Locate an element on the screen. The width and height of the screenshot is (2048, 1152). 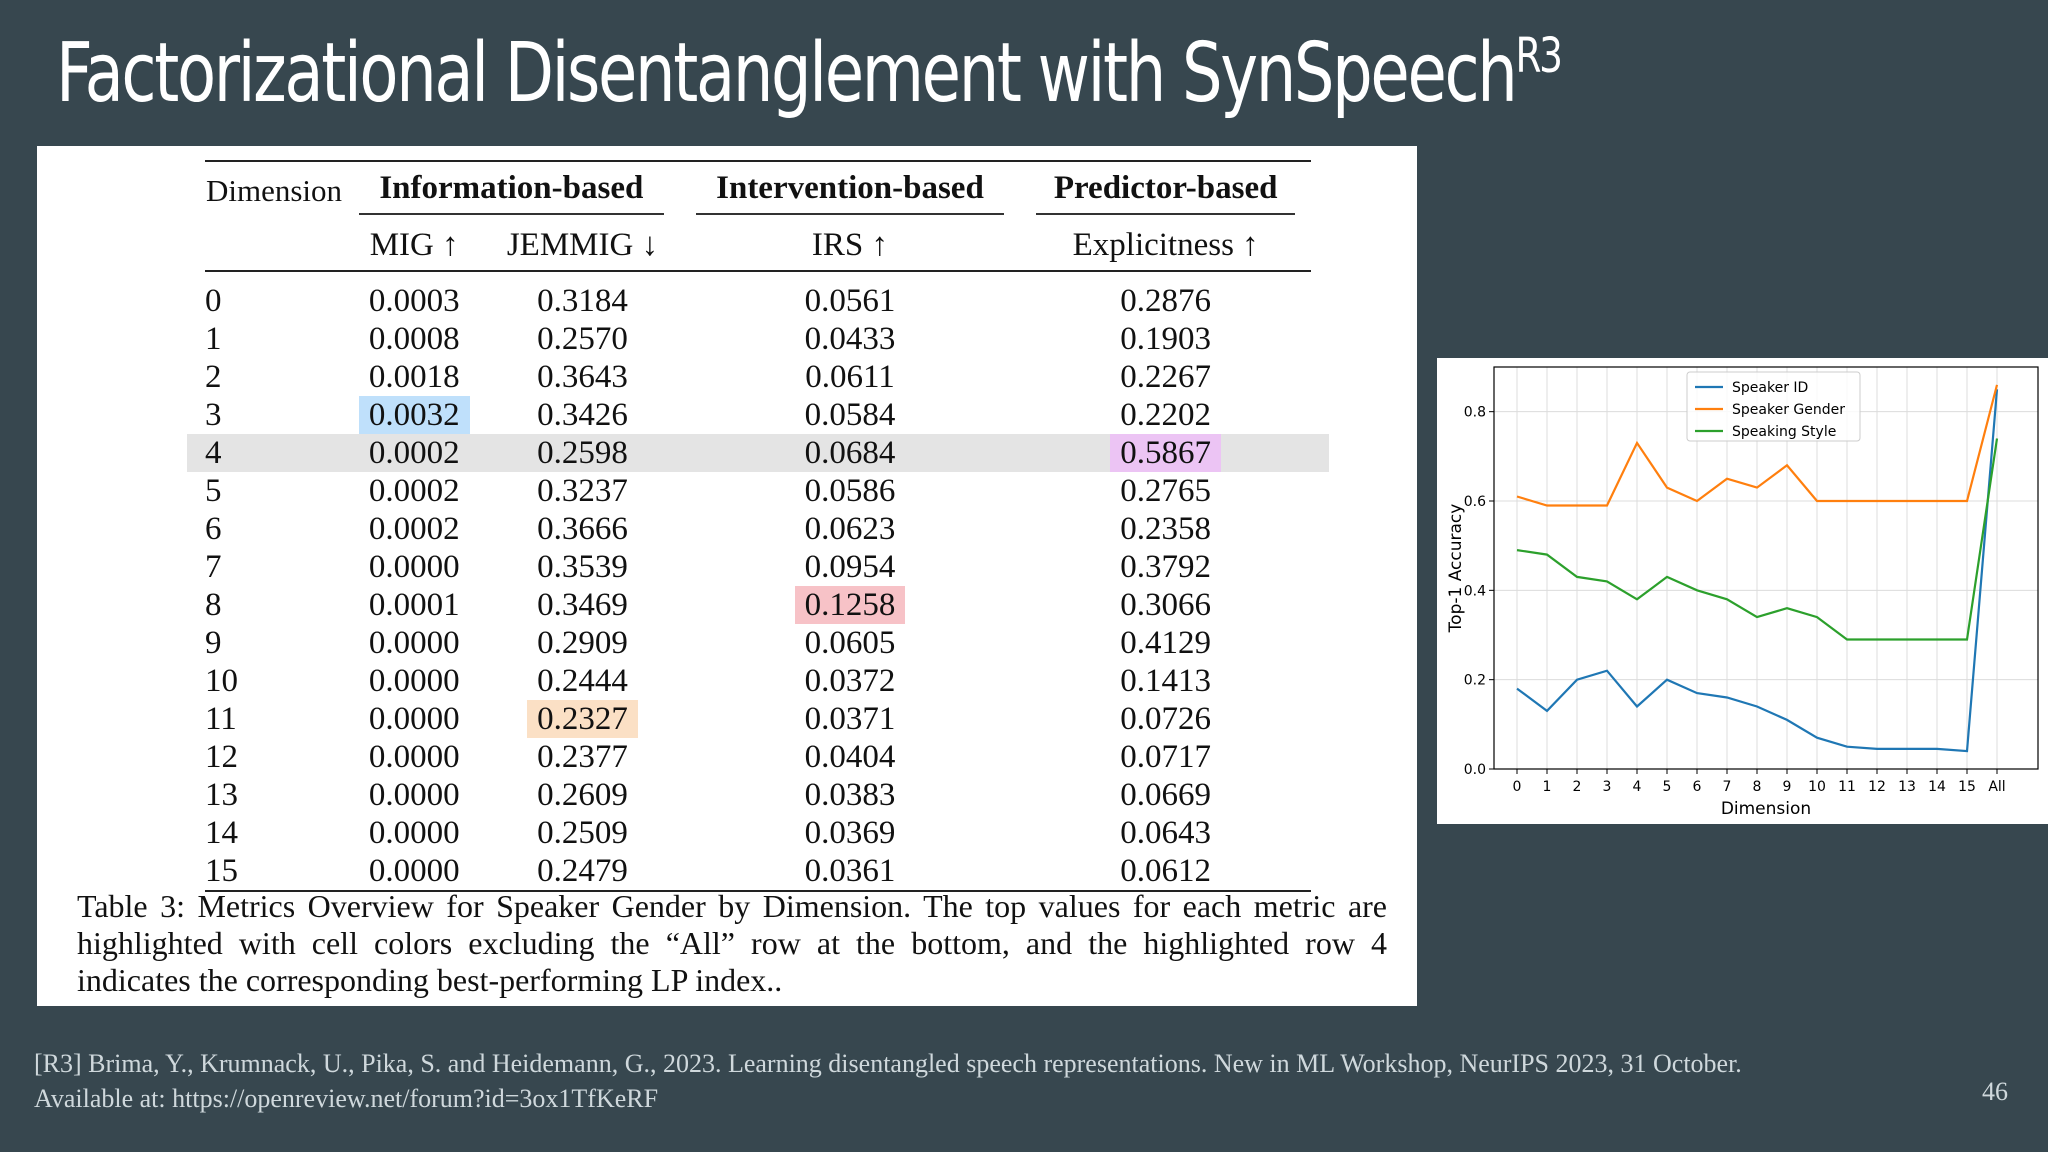
cell-value-mig: 0.0018 is located at coordinates (414, 377).